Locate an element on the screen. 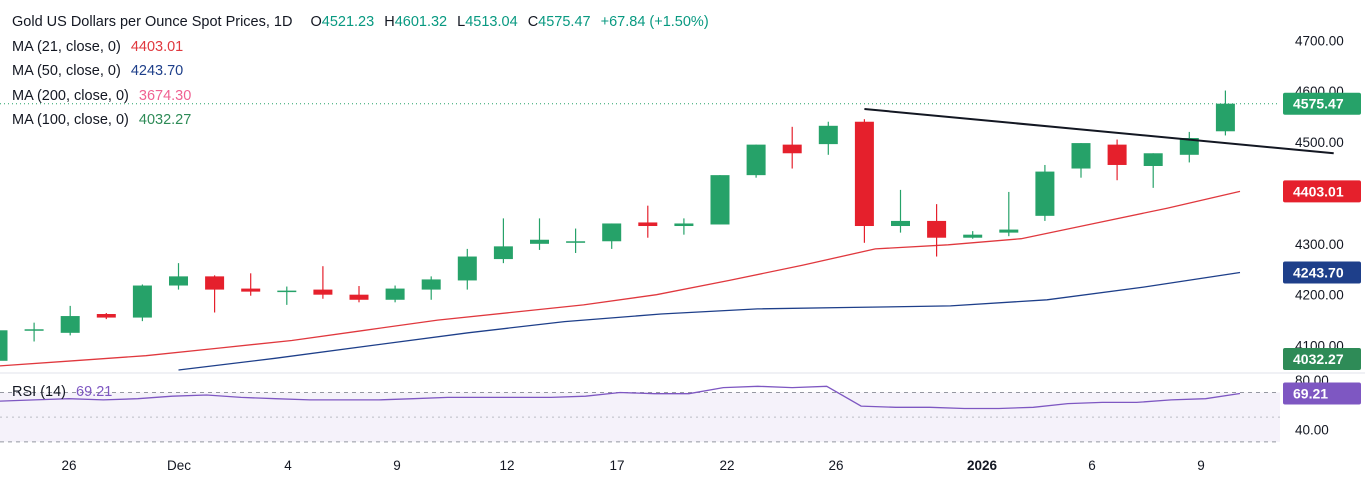  price-tag-0: 4575.47 is located at coordinates (1322, 103).